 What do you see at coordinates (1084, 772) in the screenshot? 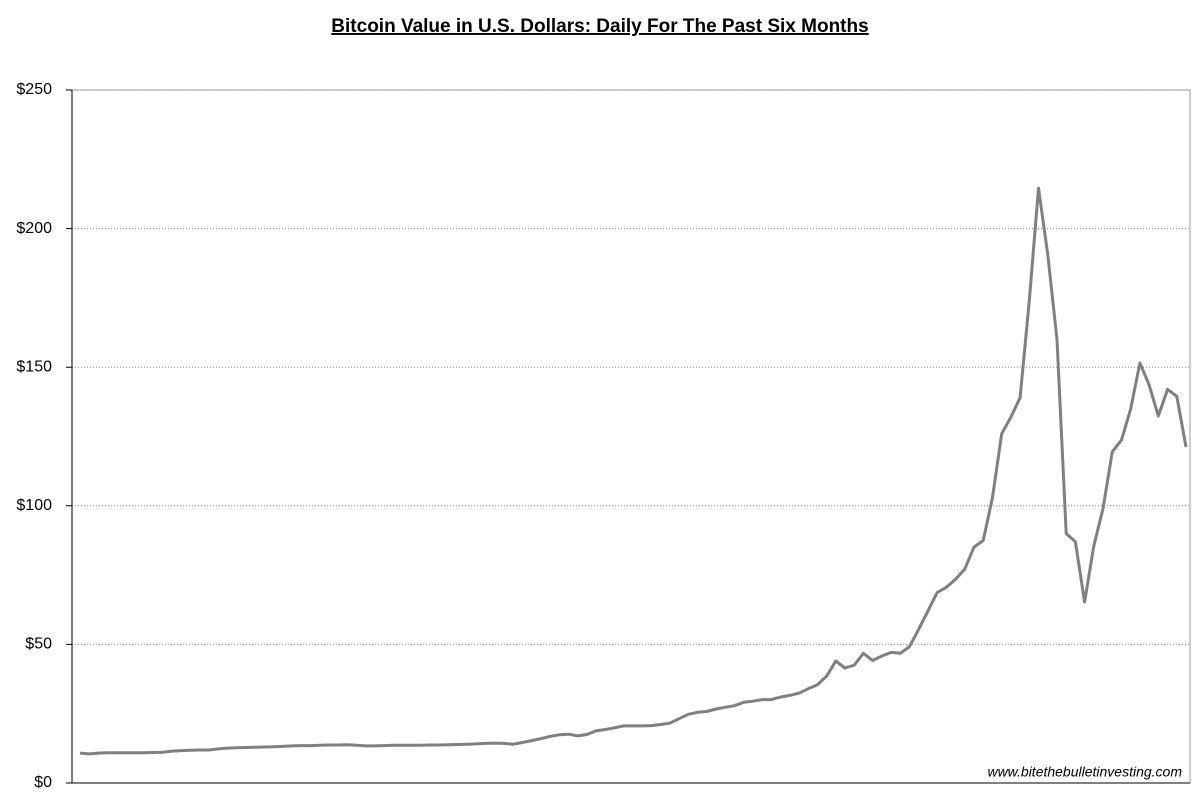
I see `watermark: www.bitethebulletinvesting.com` at bounding box center [1084, 772].